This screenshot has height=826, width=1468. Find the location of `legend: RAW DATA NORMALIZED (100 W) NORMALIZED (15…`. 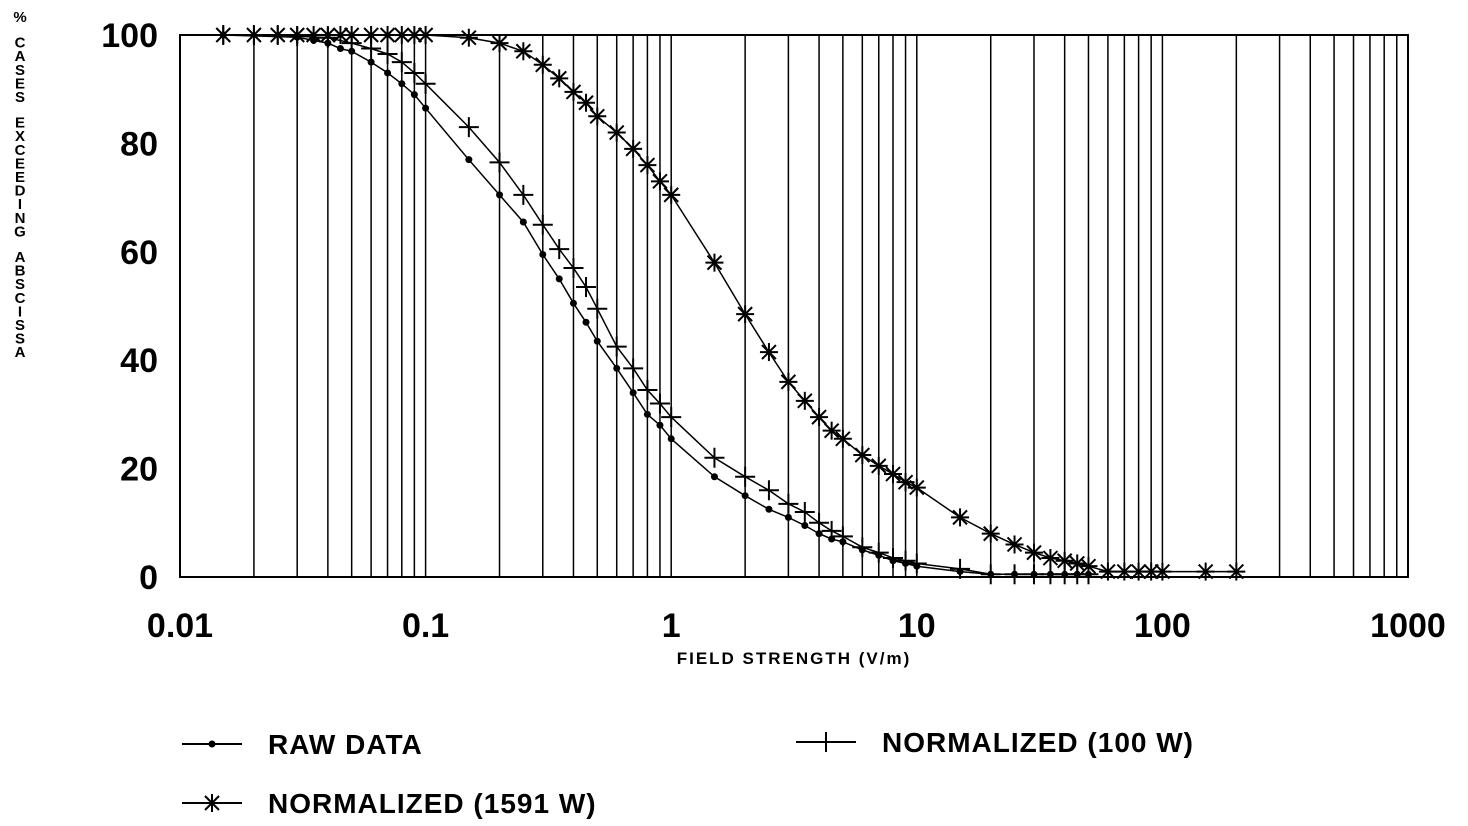

legend: RAW DATA NORMALIZED (100 W) NORMALIZED (15… is located at coordinates (687, 773).